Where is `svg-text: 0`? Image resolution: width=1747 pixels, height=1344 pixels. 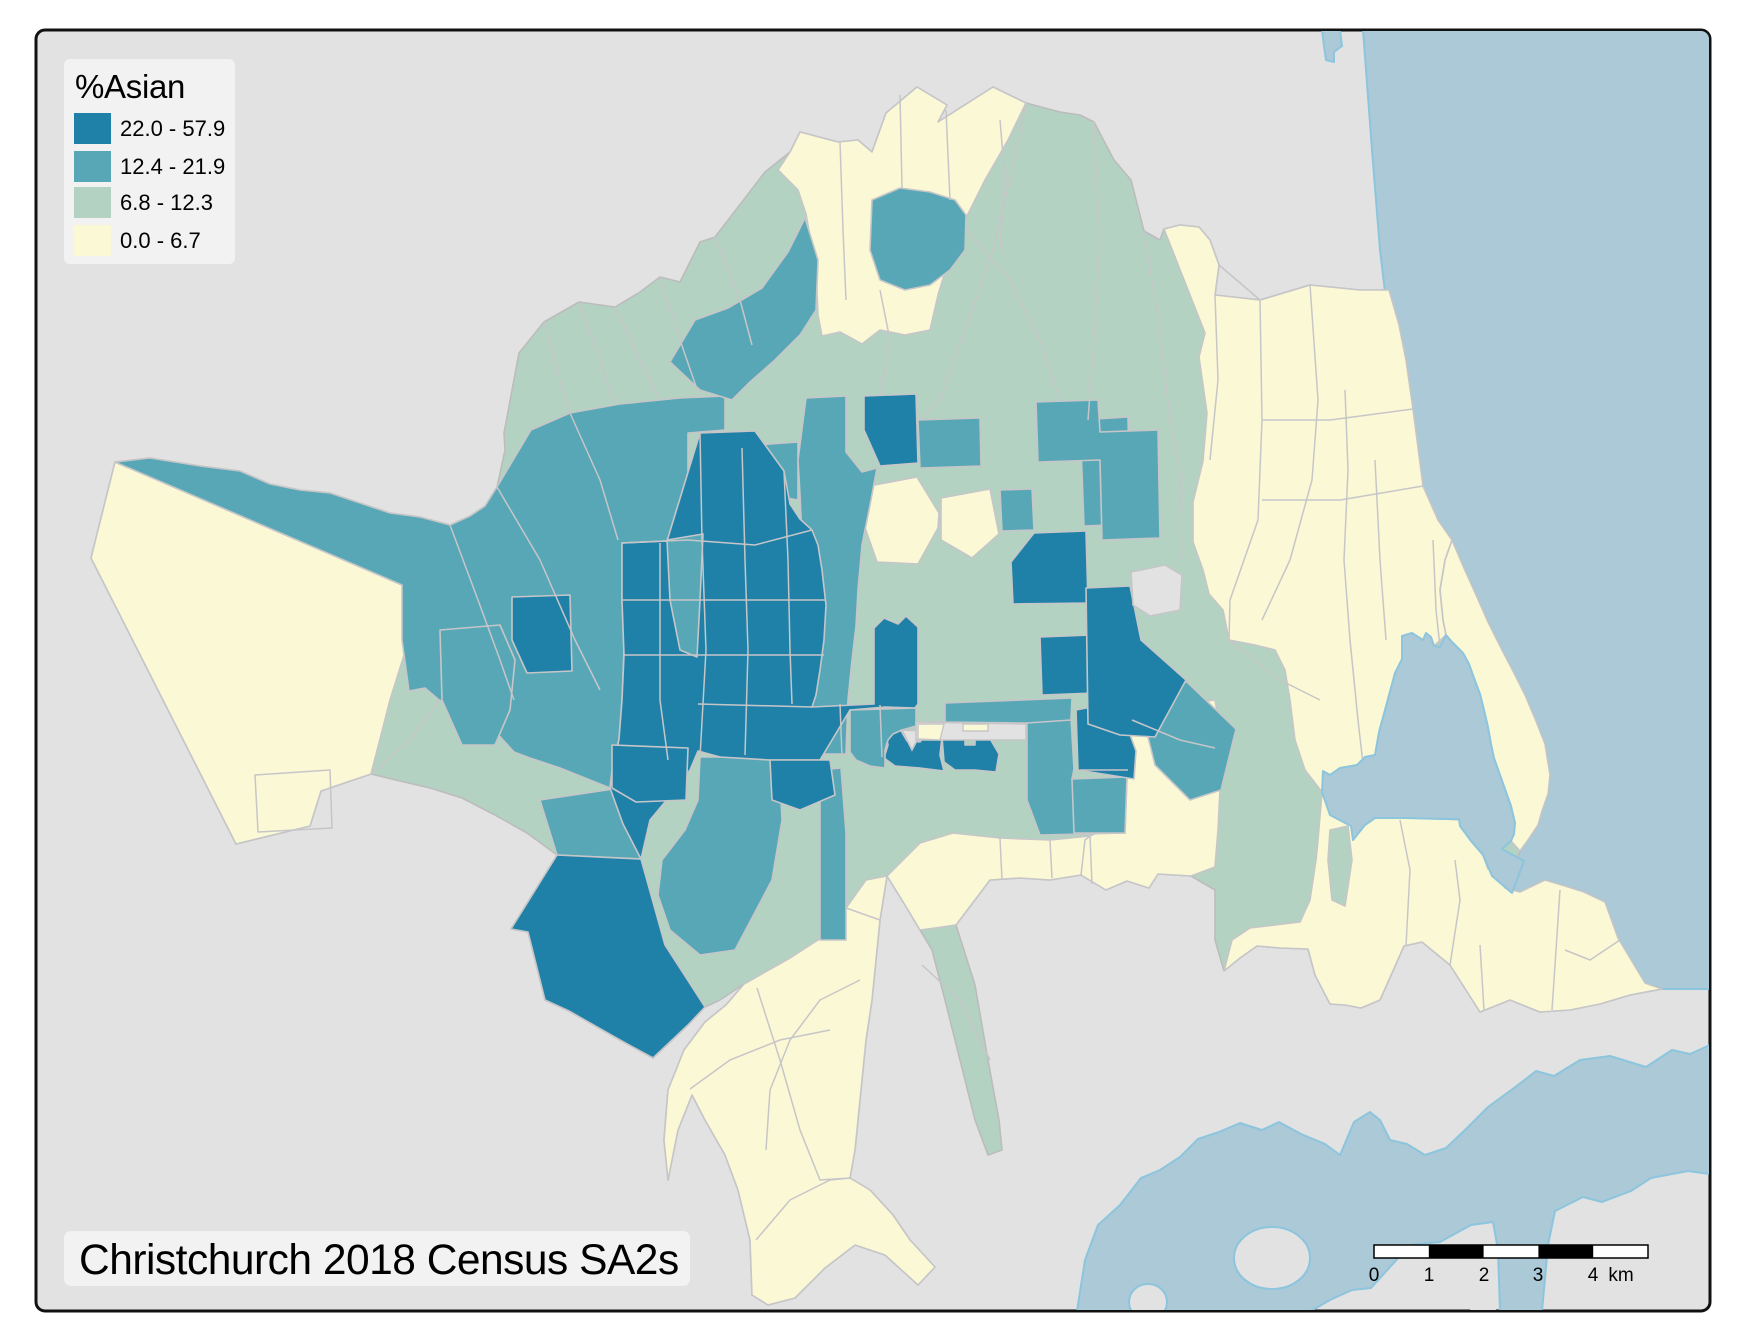 svg-text: 0 is located at coordinates (1374, 1275).